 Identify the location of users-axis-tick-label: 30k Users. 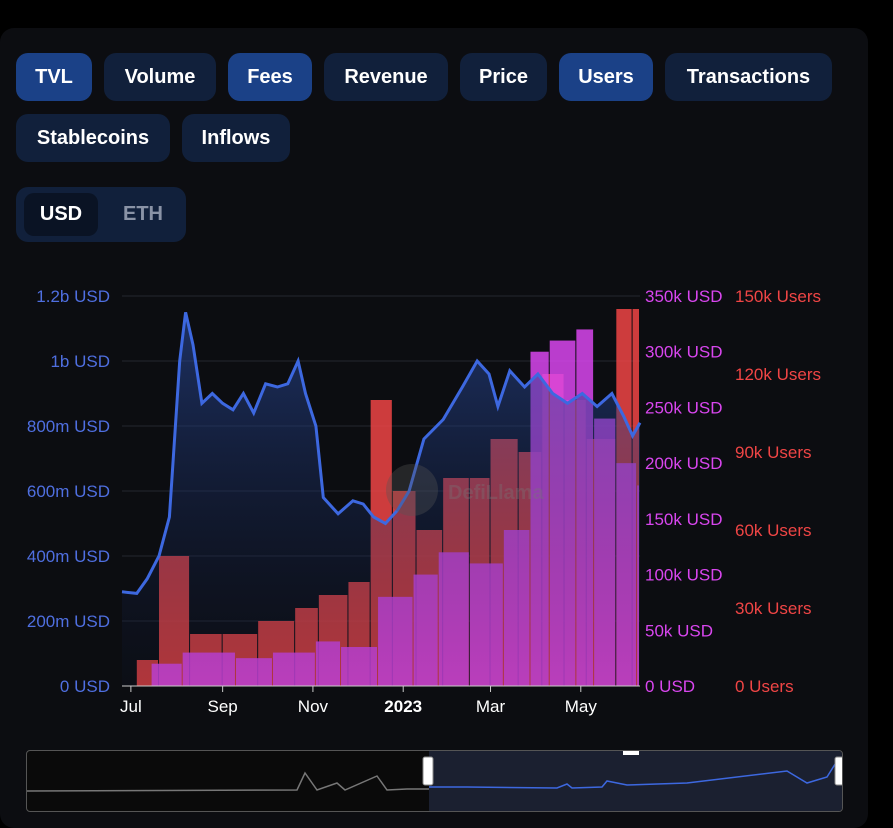
(773, 608).